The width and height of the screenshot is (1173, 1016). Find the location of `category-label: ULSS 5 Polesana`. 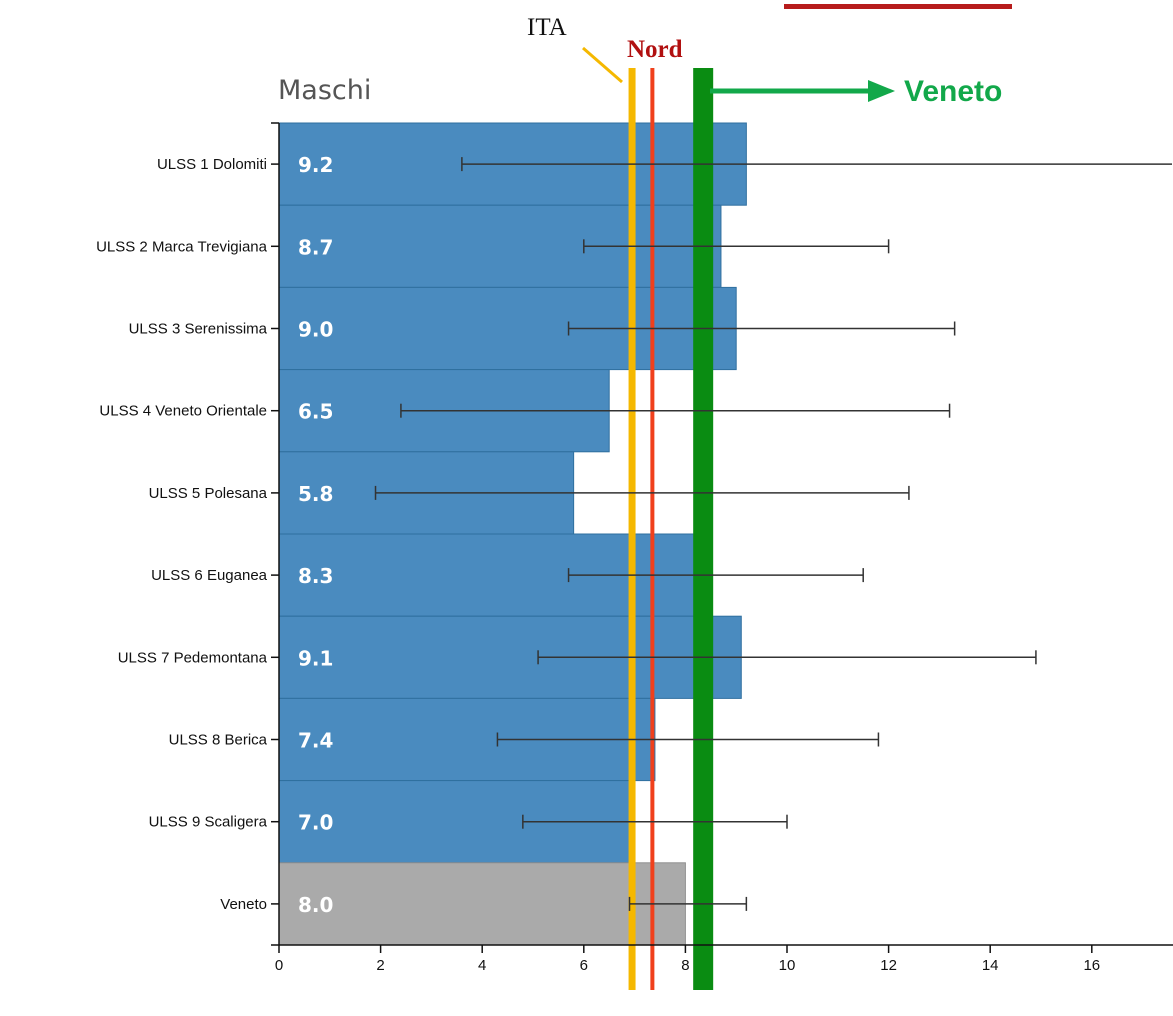

category-label: ULSS 5 Polesana is located at coordinates (208, 493).